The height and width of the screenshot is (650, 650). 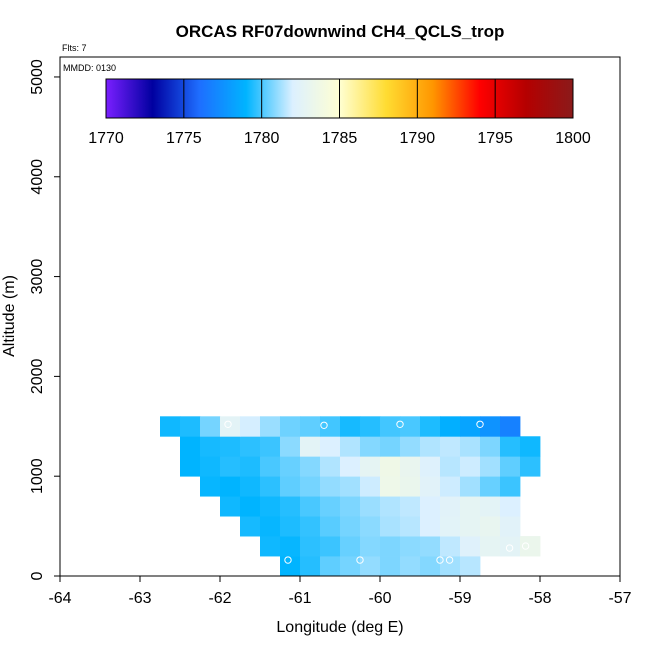 I want to click on y-tick-label: 5000, so click(x=37, y=77).